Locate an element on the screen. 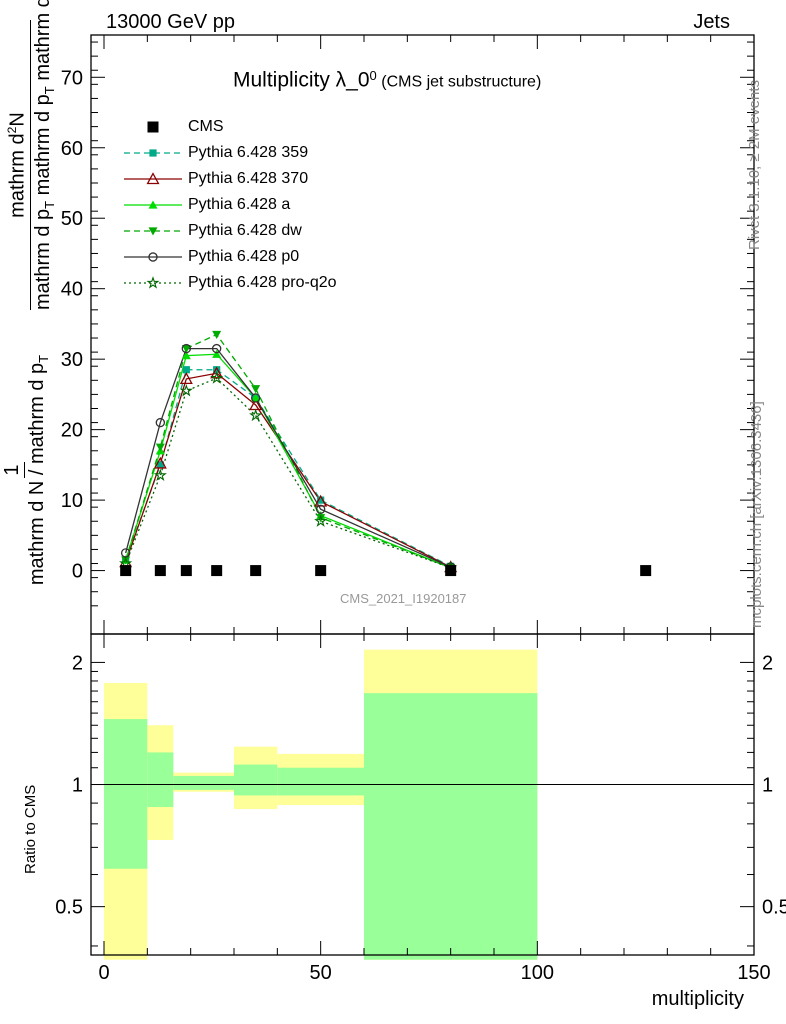 This screenshot has width=786, height=1024. y-frac2-den-sub: T is located at coordinates (49, 204).